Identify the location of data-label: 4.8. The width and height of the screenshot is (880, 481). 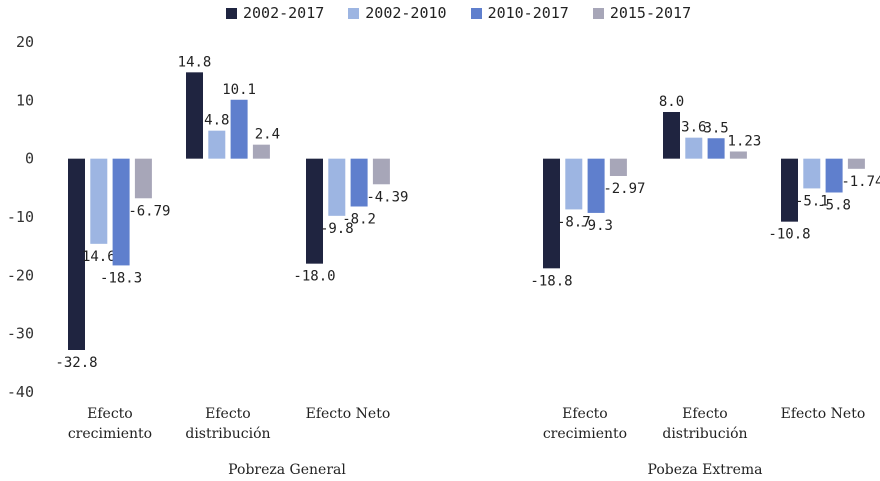
(216, 121).